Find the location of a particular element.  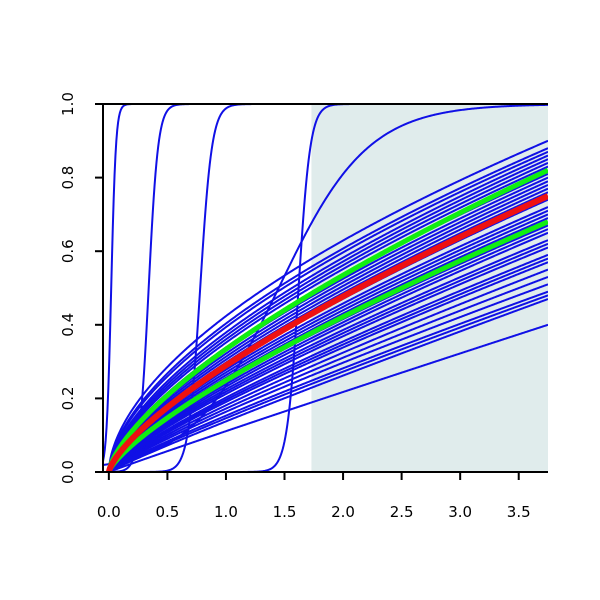

x-tick-label: 0.5 is located at coordinates (167, 512).